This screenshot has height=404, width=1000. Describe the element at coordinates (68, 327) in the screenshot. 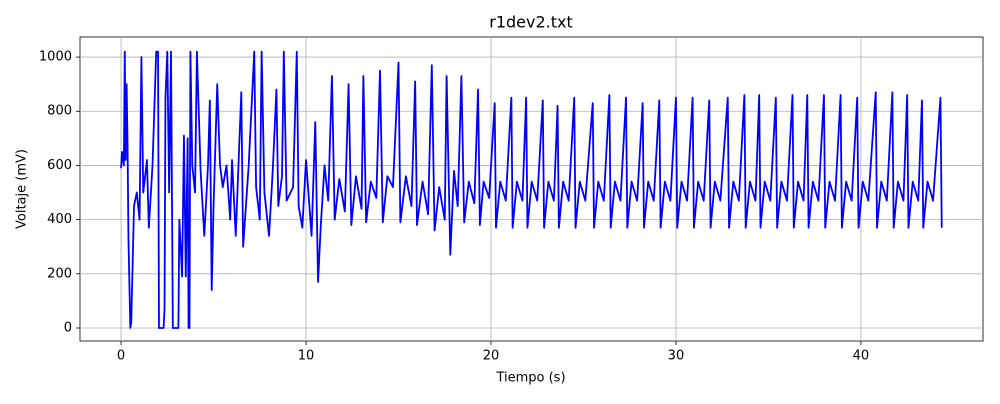

I see `y-tick-label: 0` at that location.